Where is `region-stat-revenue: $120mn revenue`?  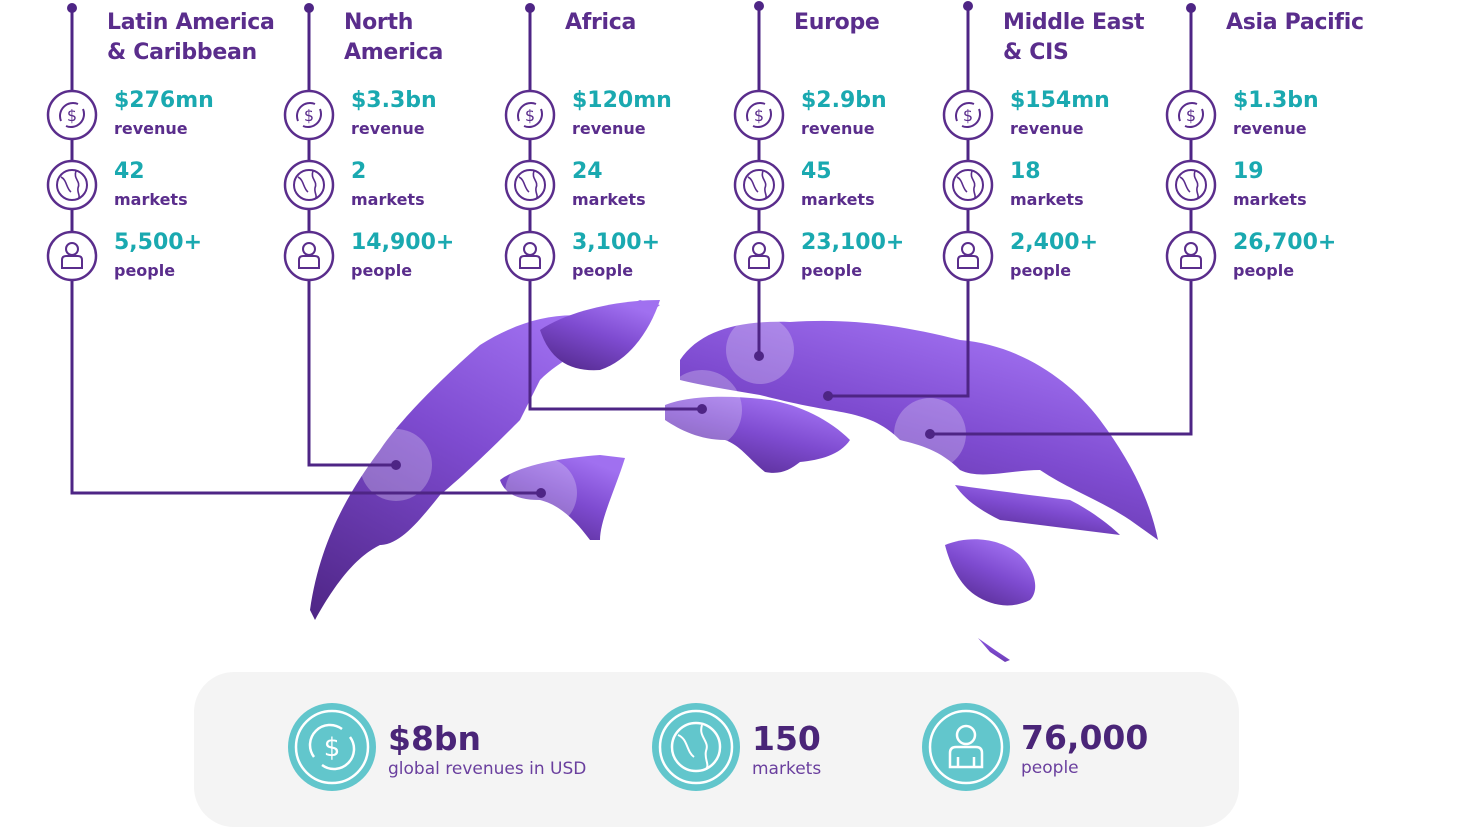 region-stat-revenue: $120mn revenue is located at coordinates (622, 114).